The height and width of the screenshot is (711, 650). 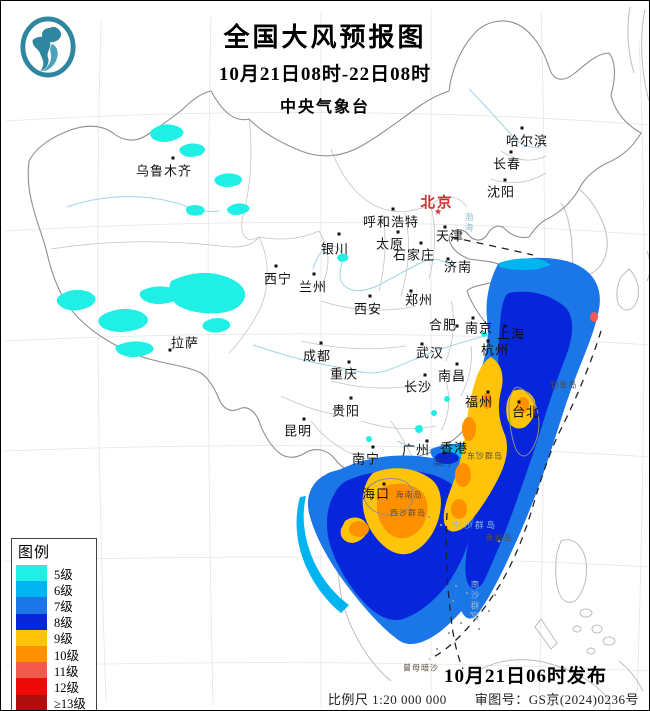 I want to click on legend-rows: 5级 6级 7级 8级 9级 10级 11级 12级 ≥13级, so click(x=56, y=638).